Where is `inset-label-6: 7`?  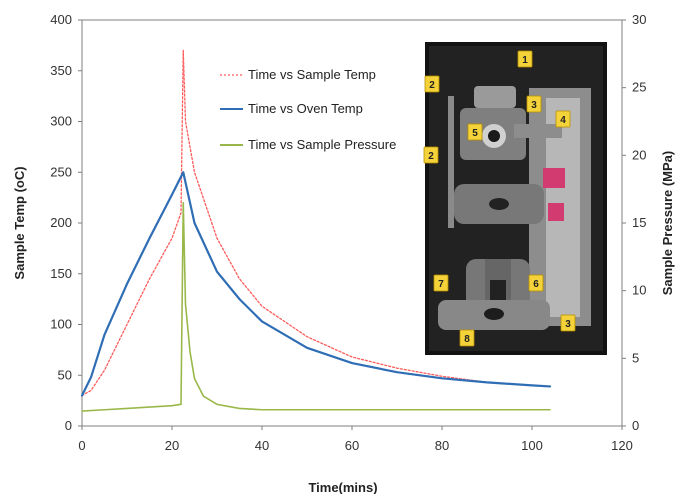 inset-label-6: 7 is located at coordinates (441, 284).